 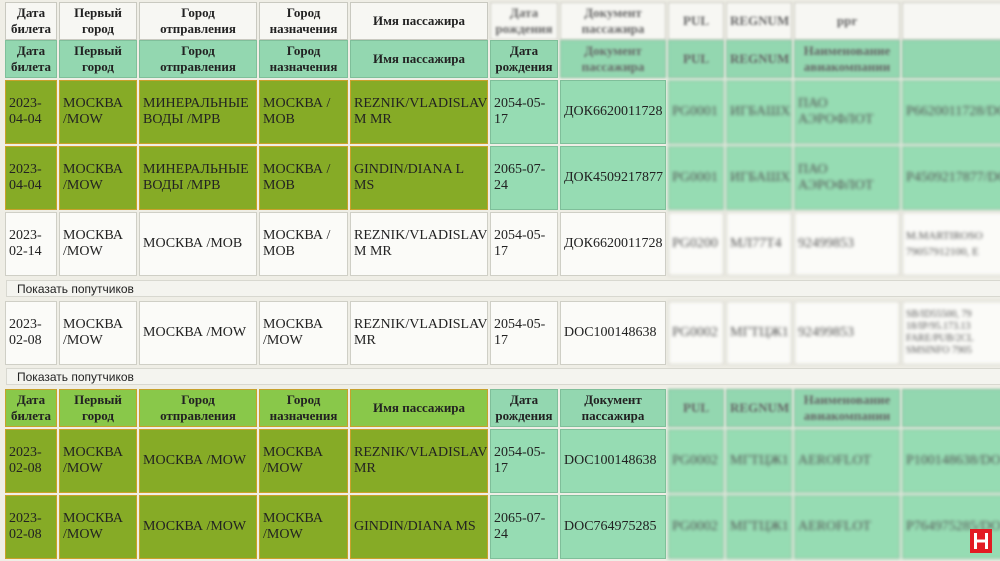 What do you see at coordinates (696, 244) in the screenshot?
I see `cell-pul: PG0200` at bounding box center [696, 244].